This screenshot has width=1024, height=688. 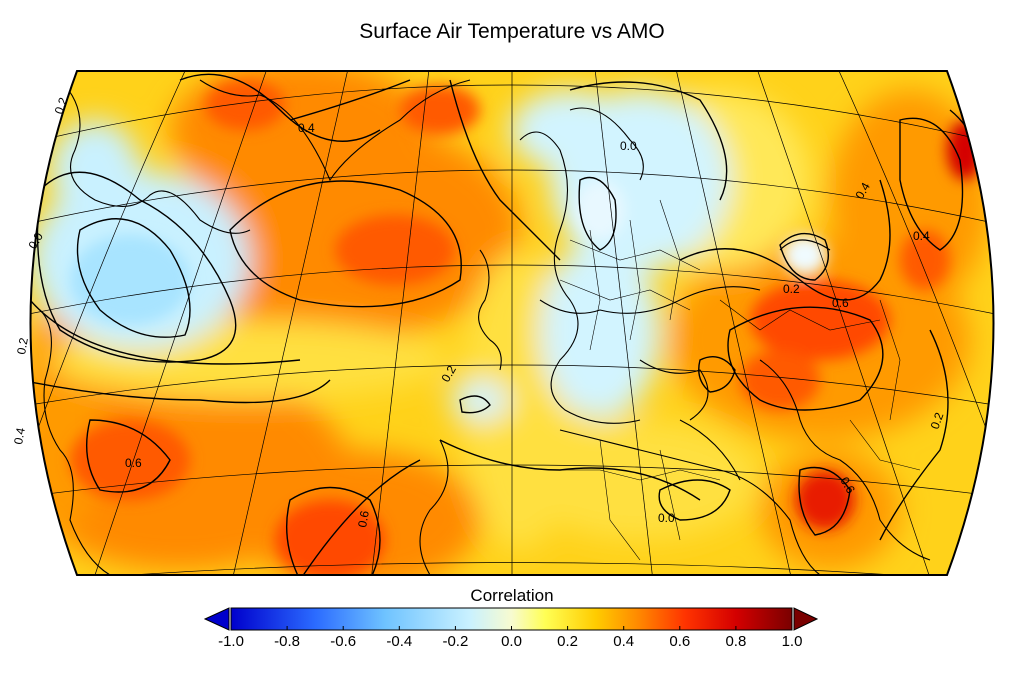 I want to click on colorbar-tick-label: 0.4, so click(x=624, y=641).